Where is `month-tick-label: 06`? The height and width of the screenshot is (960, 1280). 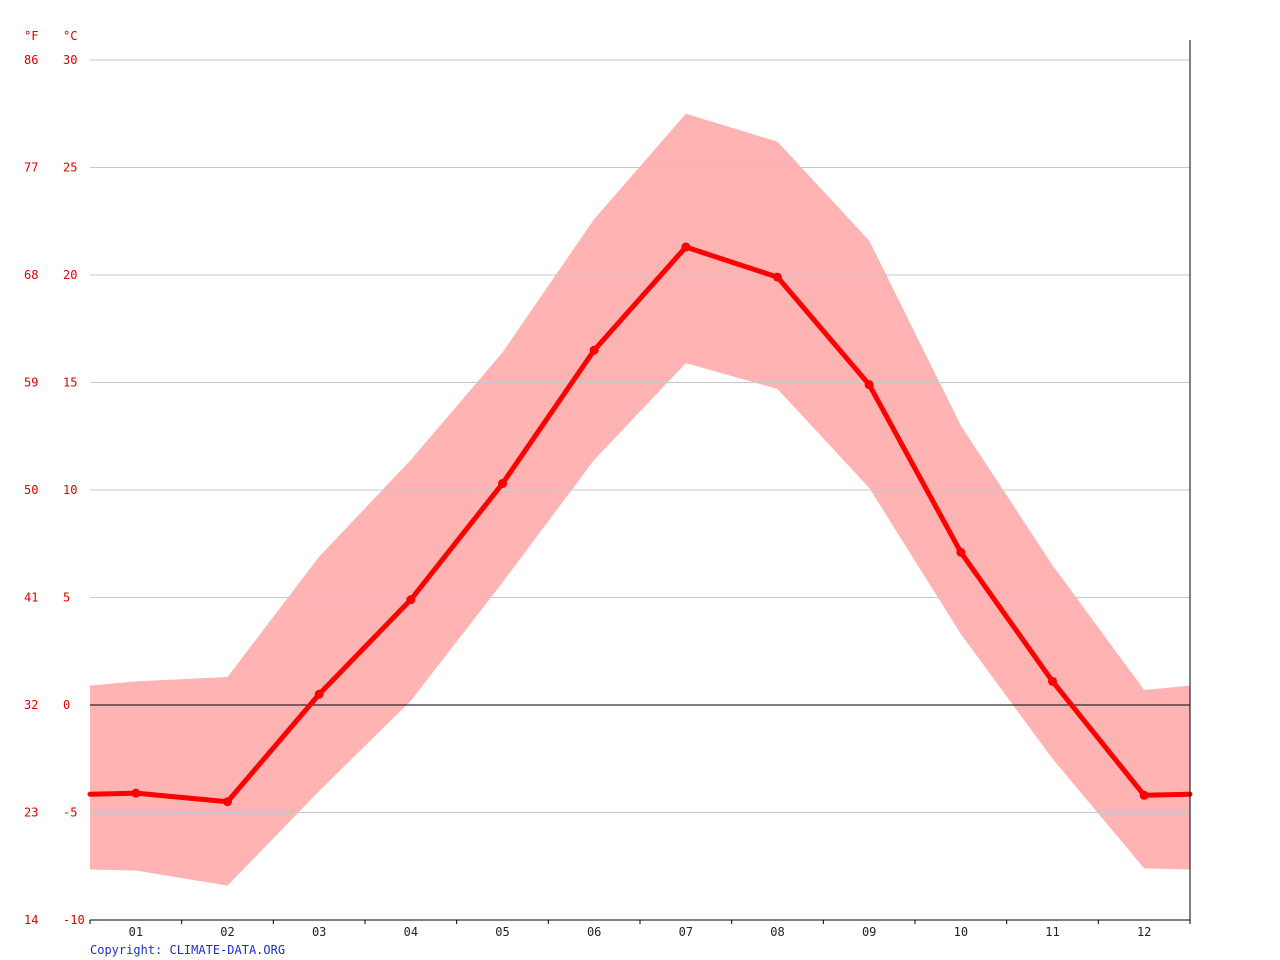
month-tick-label: 06 is located at coordinates (594, 932).